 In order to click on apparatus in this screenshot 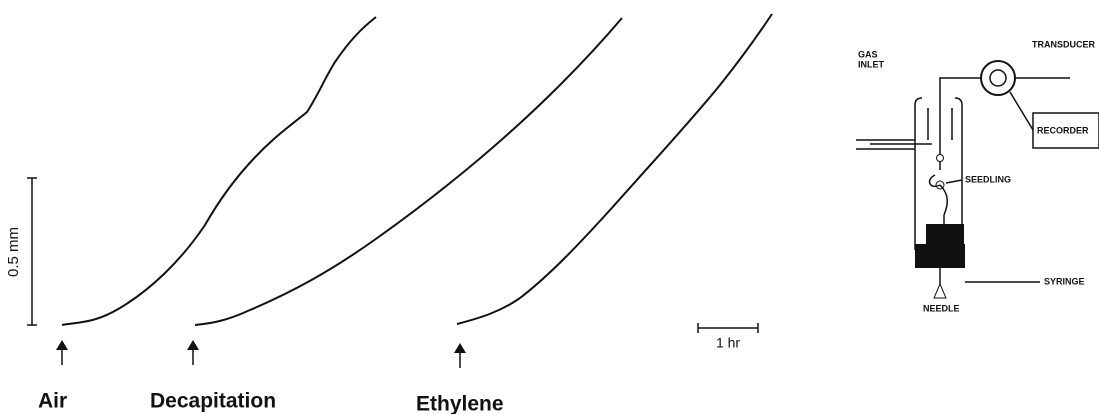, I will do `click(977, 179)`.